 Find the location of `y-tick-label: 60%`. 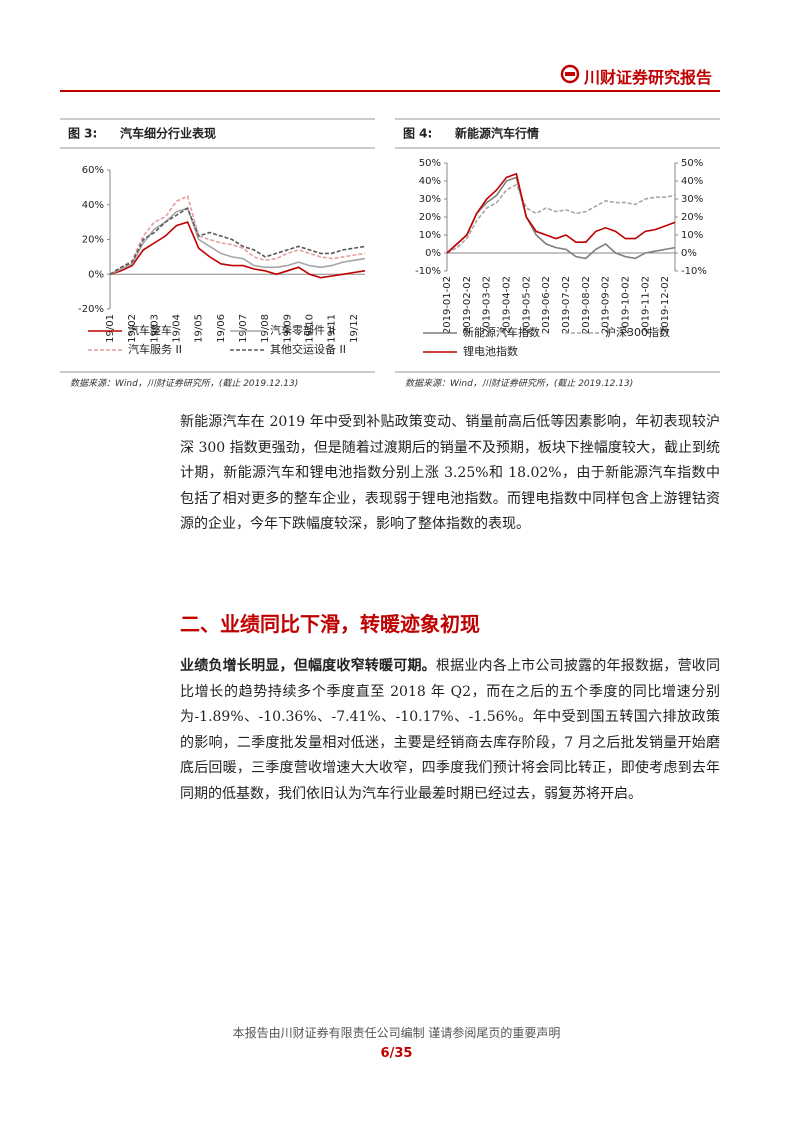

y-tick-label: 60% is located at coordinates (93, 170).